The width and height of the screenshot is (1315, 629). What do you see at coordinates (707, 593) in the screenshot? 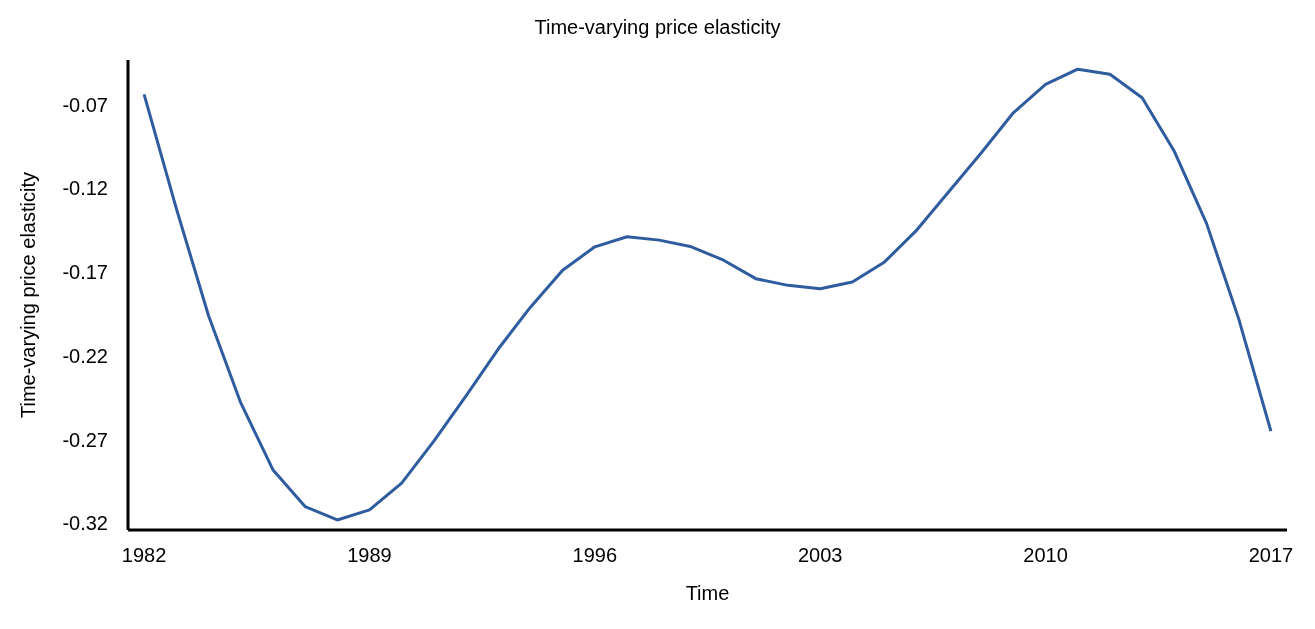
I see `x-axis-title: Time` at bounding box center [707, 593].